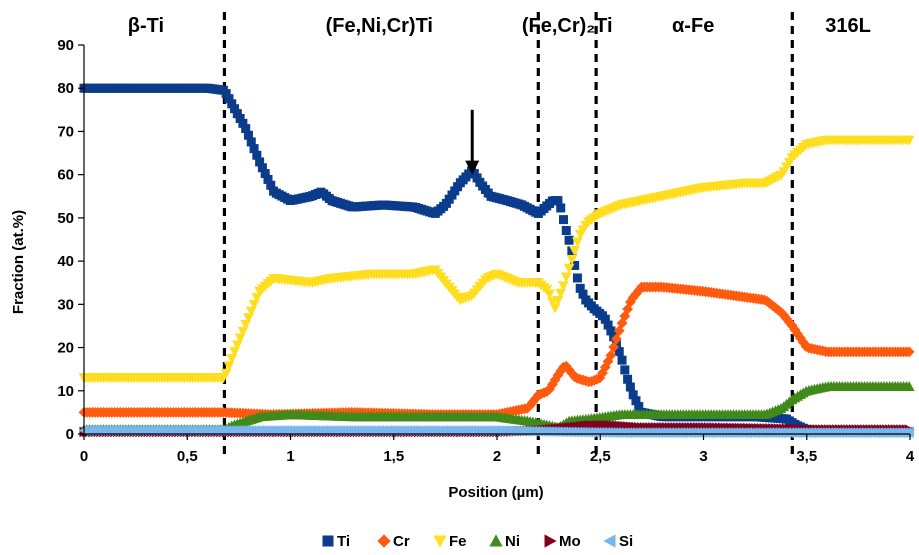 Image resolution: width=919 pixels, height=555 pixels. Describe the element at coordinates (618, 541) in the screenshot. I see `legend-item-si: Si` at that location.